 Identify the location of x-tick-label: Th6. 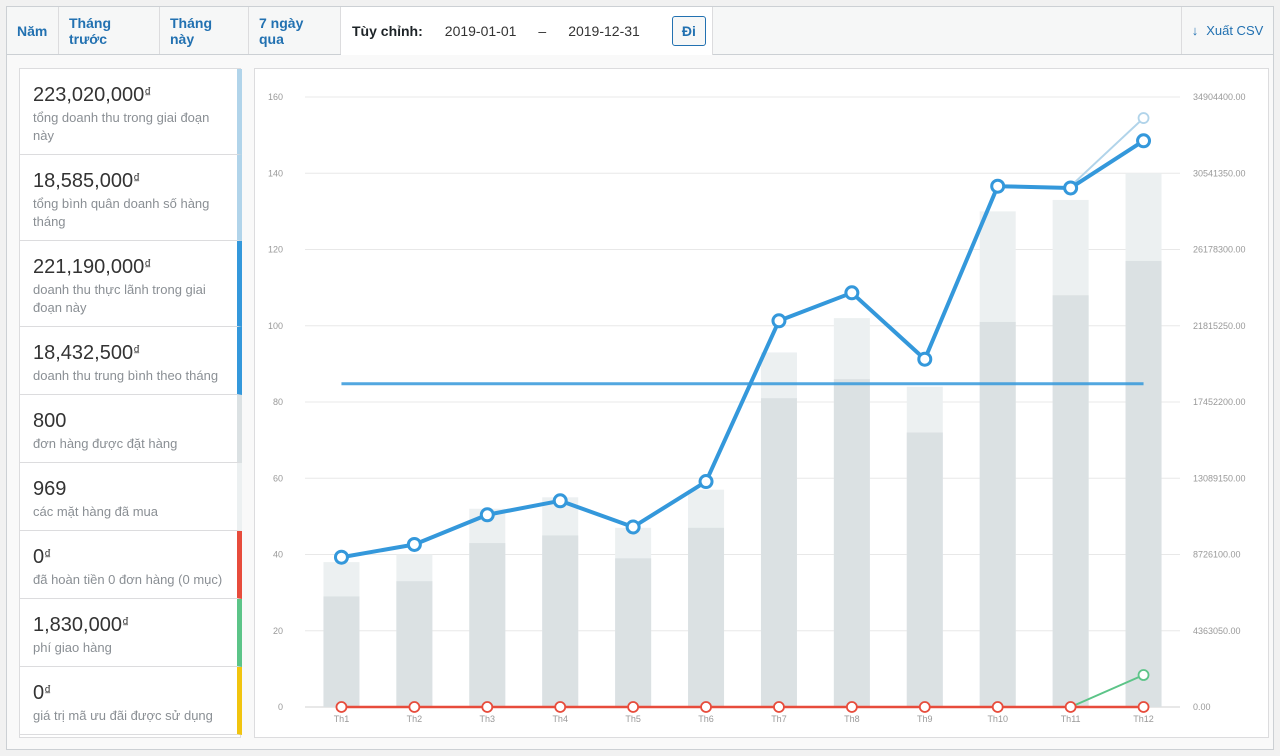
(706, 719).